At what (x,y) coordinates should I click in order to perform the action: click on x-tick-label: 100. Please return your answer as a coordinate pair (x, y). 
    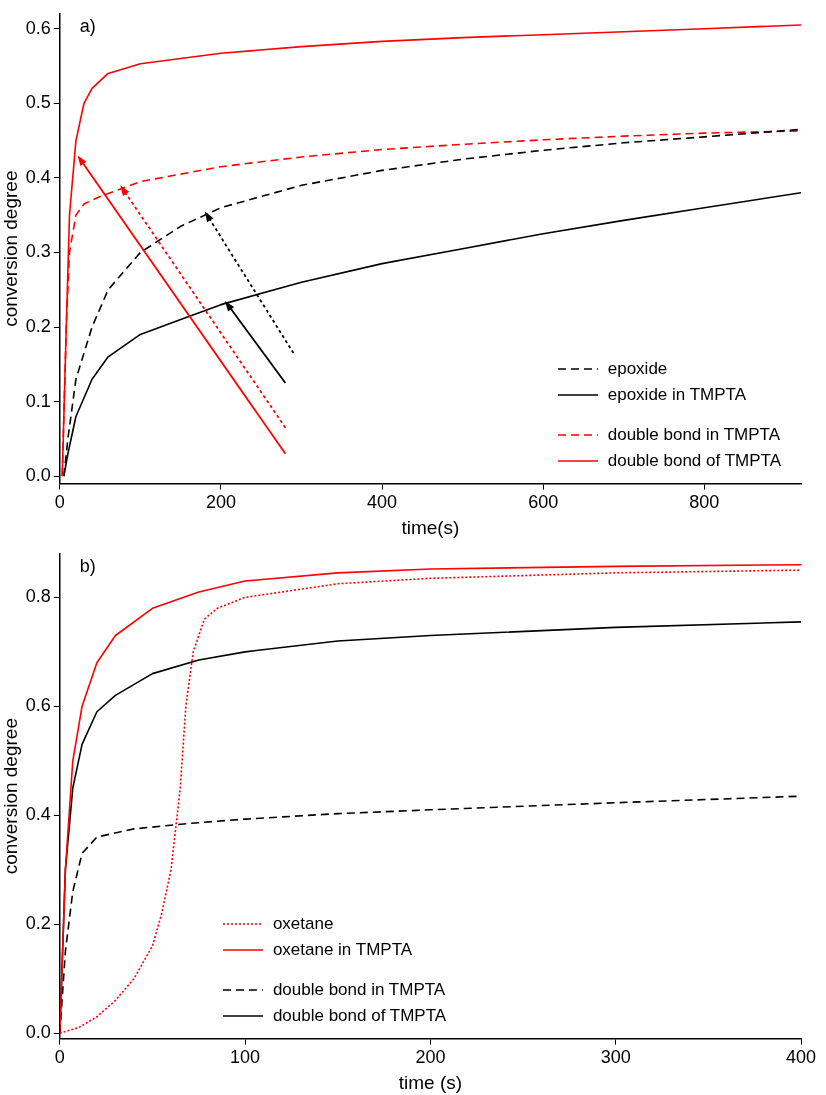
    Looking at the image, I should click on (245, 1057).